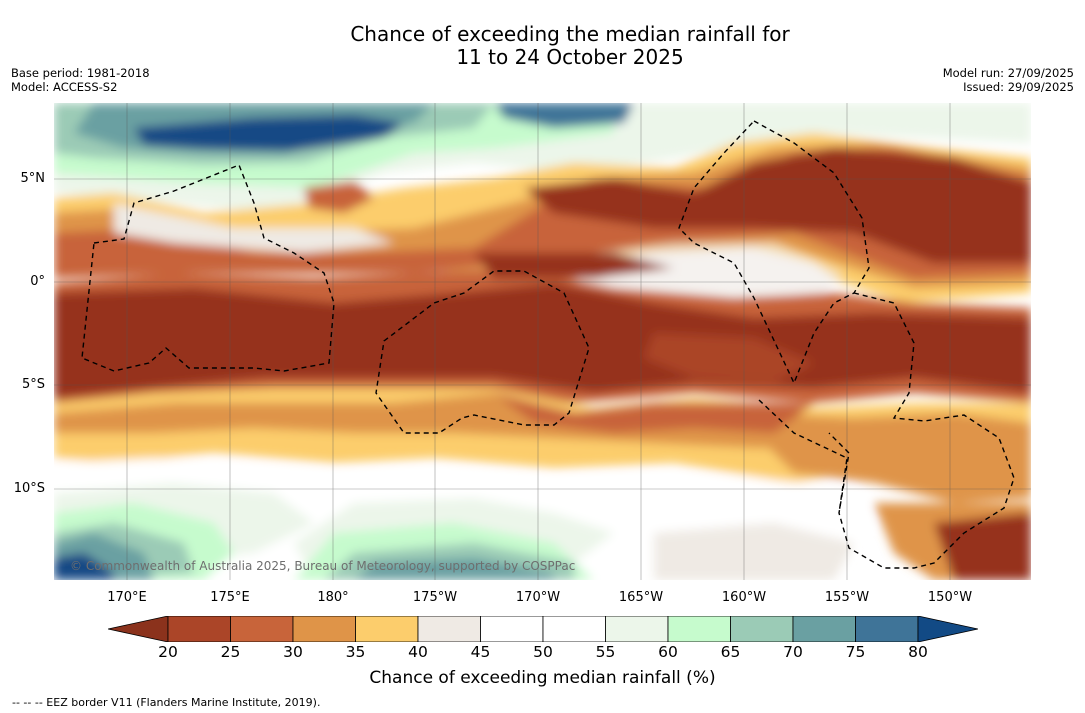  Describe the element at coordinates (418, 652) in the screenshot. I see `colorbar-tick-40: 40` at that location.